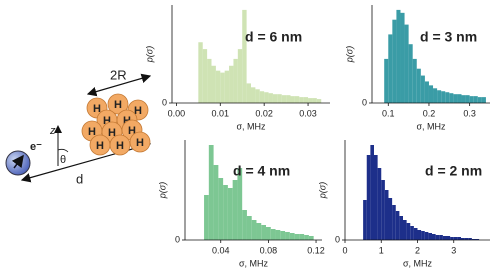  What do you see at coordinates (116, 124) in the screenshot?
I see `hydrogen-cluster: HHHHHHHHHHH` at bounding box center [116, 124].